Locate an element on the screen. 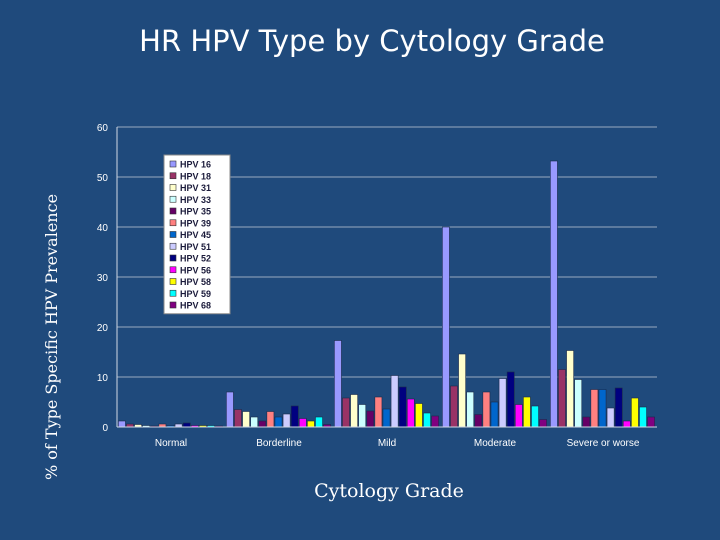  y-tick-labels: 0 10 20 30 40 50 60 is located at coordinates (103, 278).